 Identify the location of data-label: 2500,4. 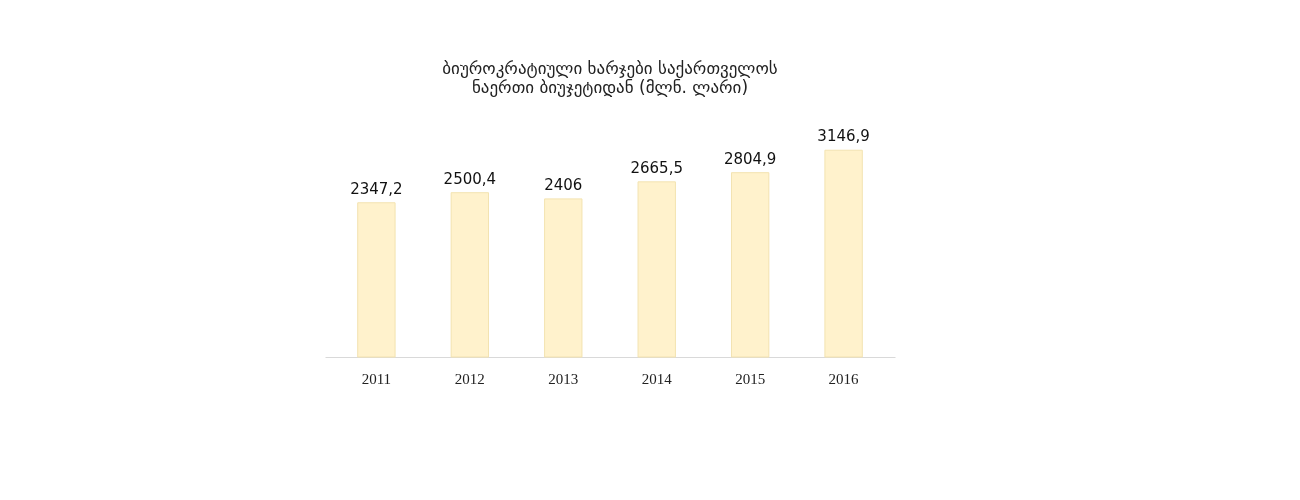
(470, 178).